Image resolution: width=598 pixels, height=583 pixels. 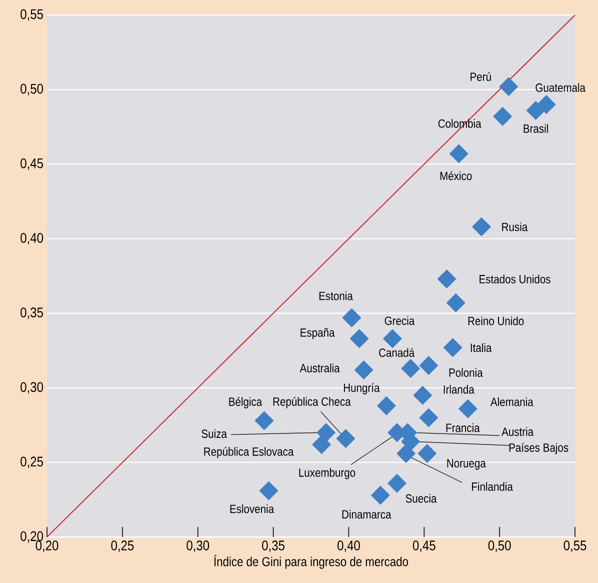 What do you see at coordinates (466, 372) in the screenshot?
I see `annotation: Polonia` at bounding box center [466, 372].